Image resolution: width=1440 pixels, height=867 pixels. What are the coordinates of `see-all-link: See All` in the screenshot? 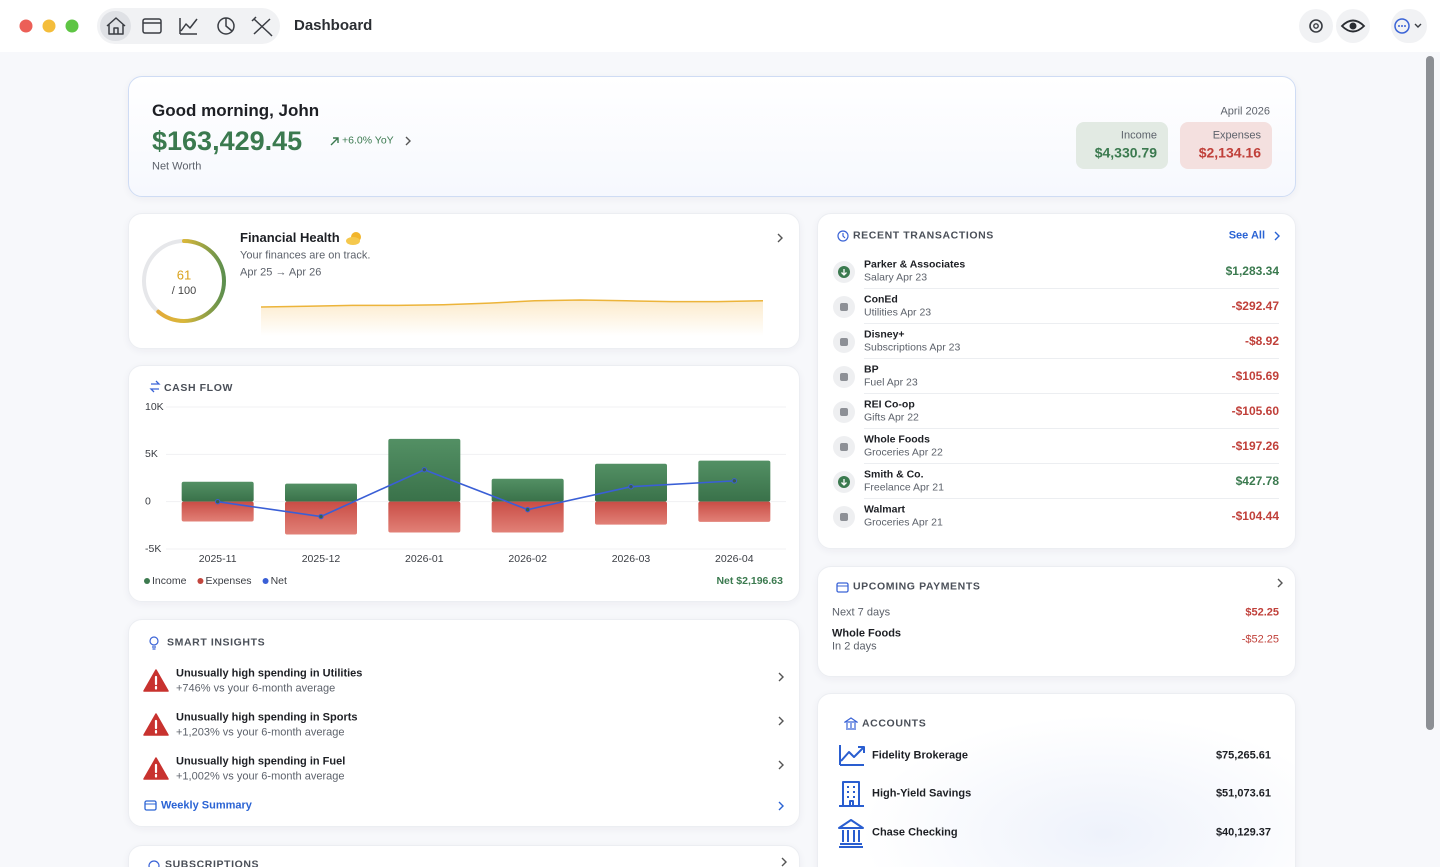 It's located at (1246, 235).